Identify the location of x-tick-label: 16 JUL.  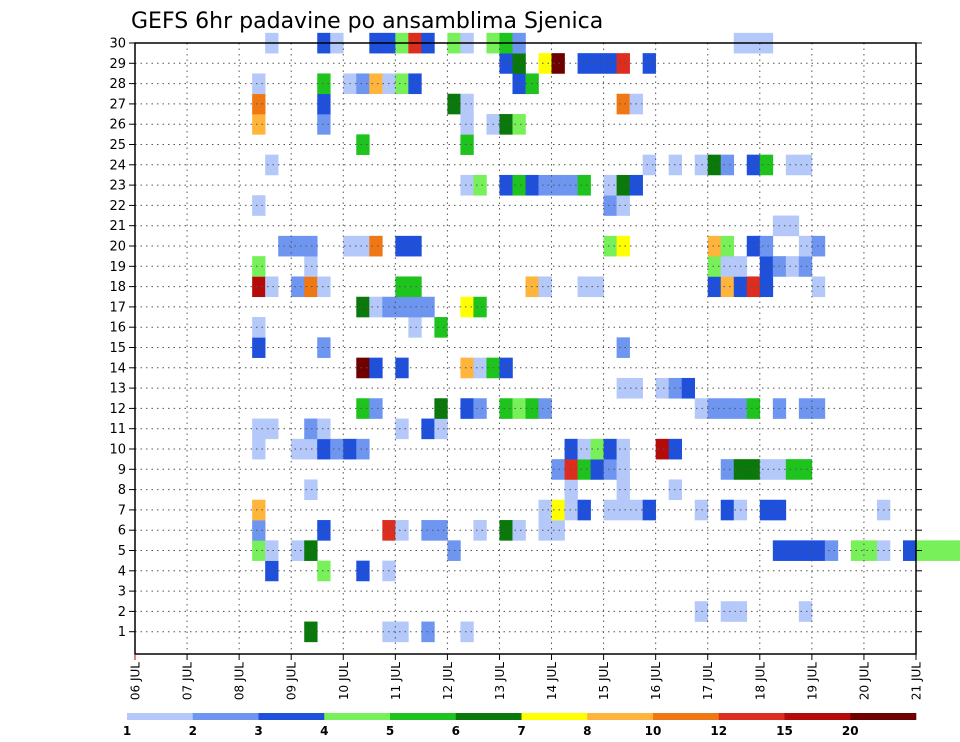
(656, 681).